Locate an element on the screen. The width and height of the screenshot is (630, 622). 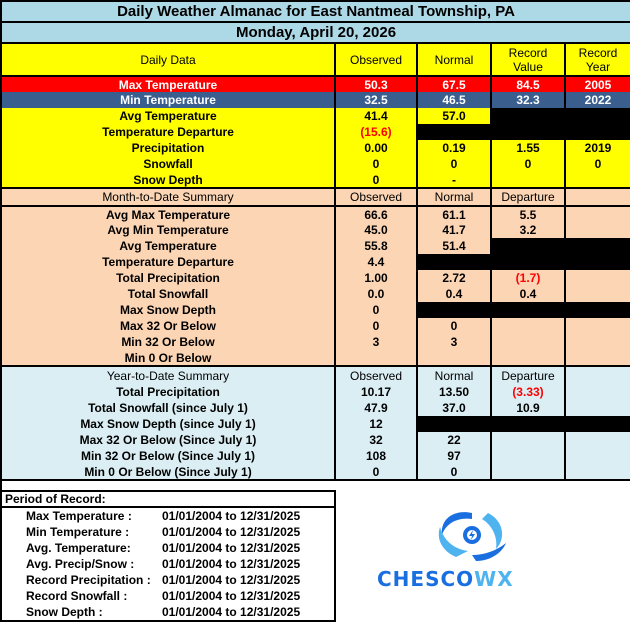
record-value: 0 is located at coordinates (528, 164).